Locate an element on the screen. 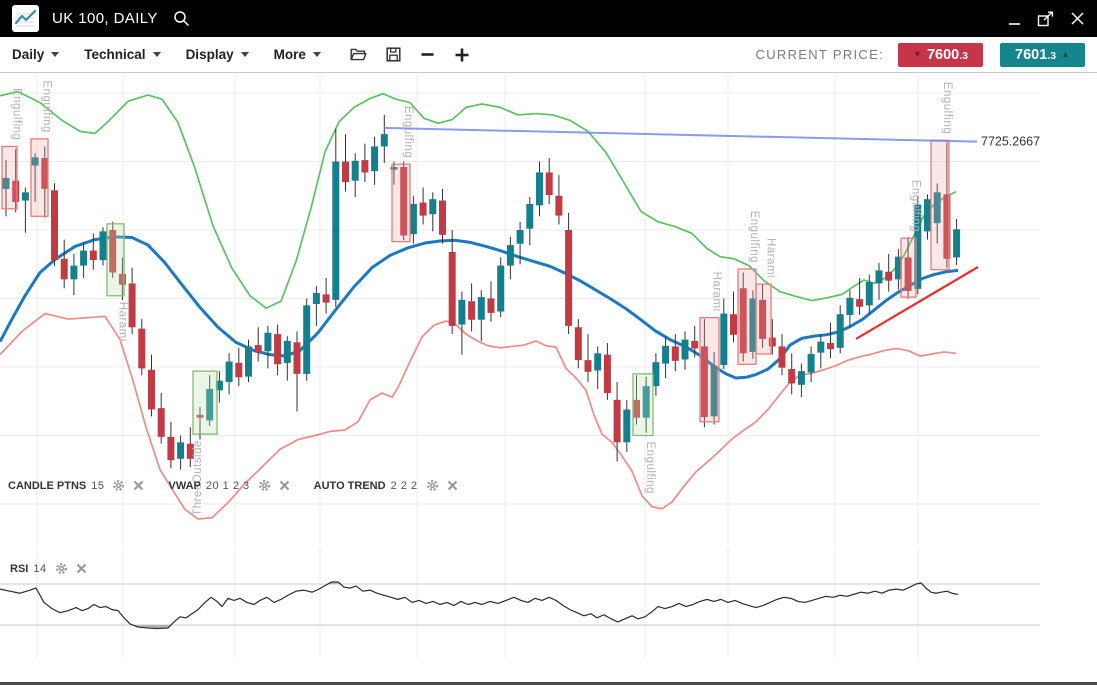 Image resolution: width=1097 pixels, height=687 pixels. menu-more: More is located at coordinates (297, 54).